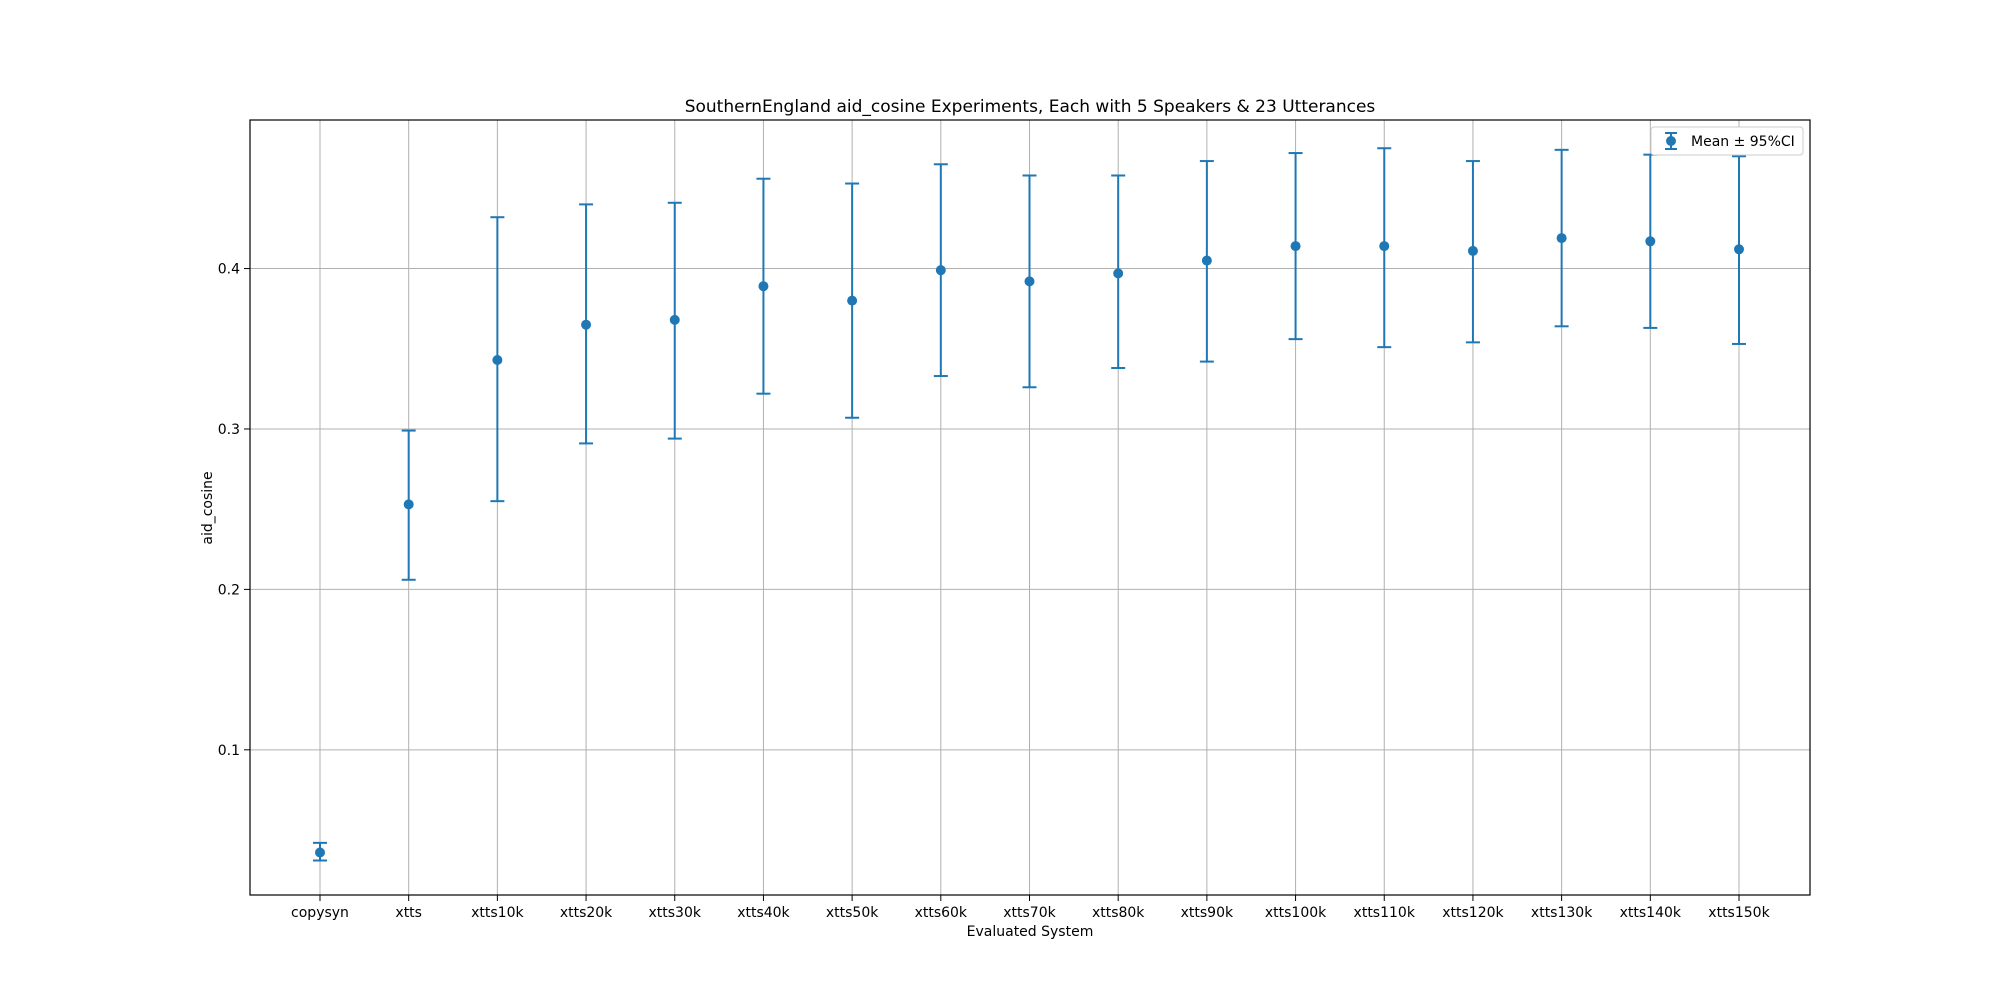  I want to click on legend-marker, so click(1671, 141).